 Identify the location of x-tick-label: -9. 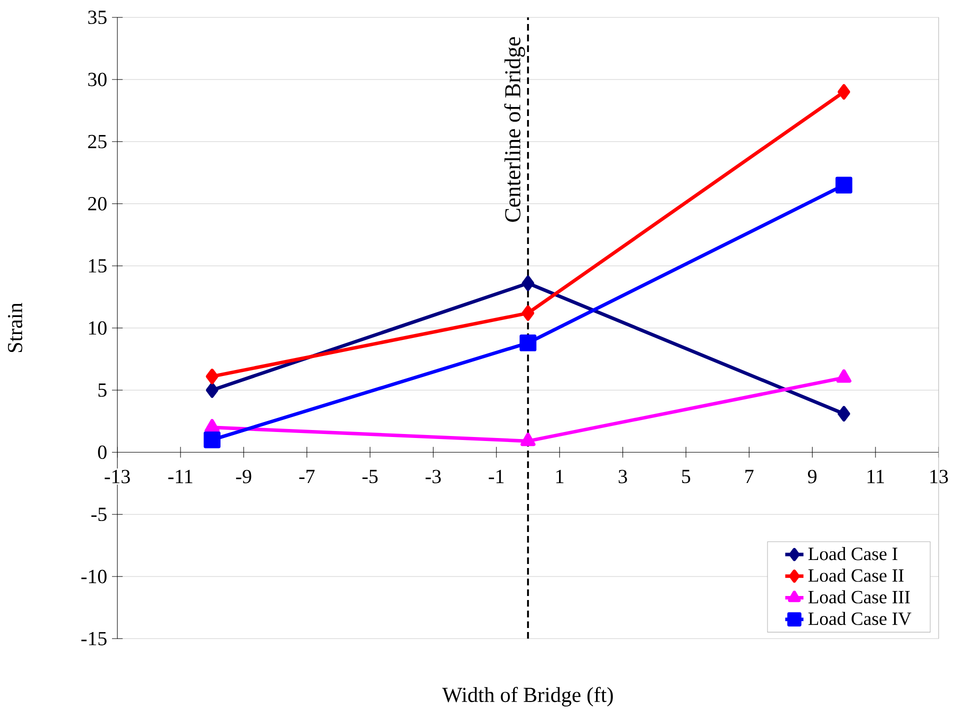
(244, 477).